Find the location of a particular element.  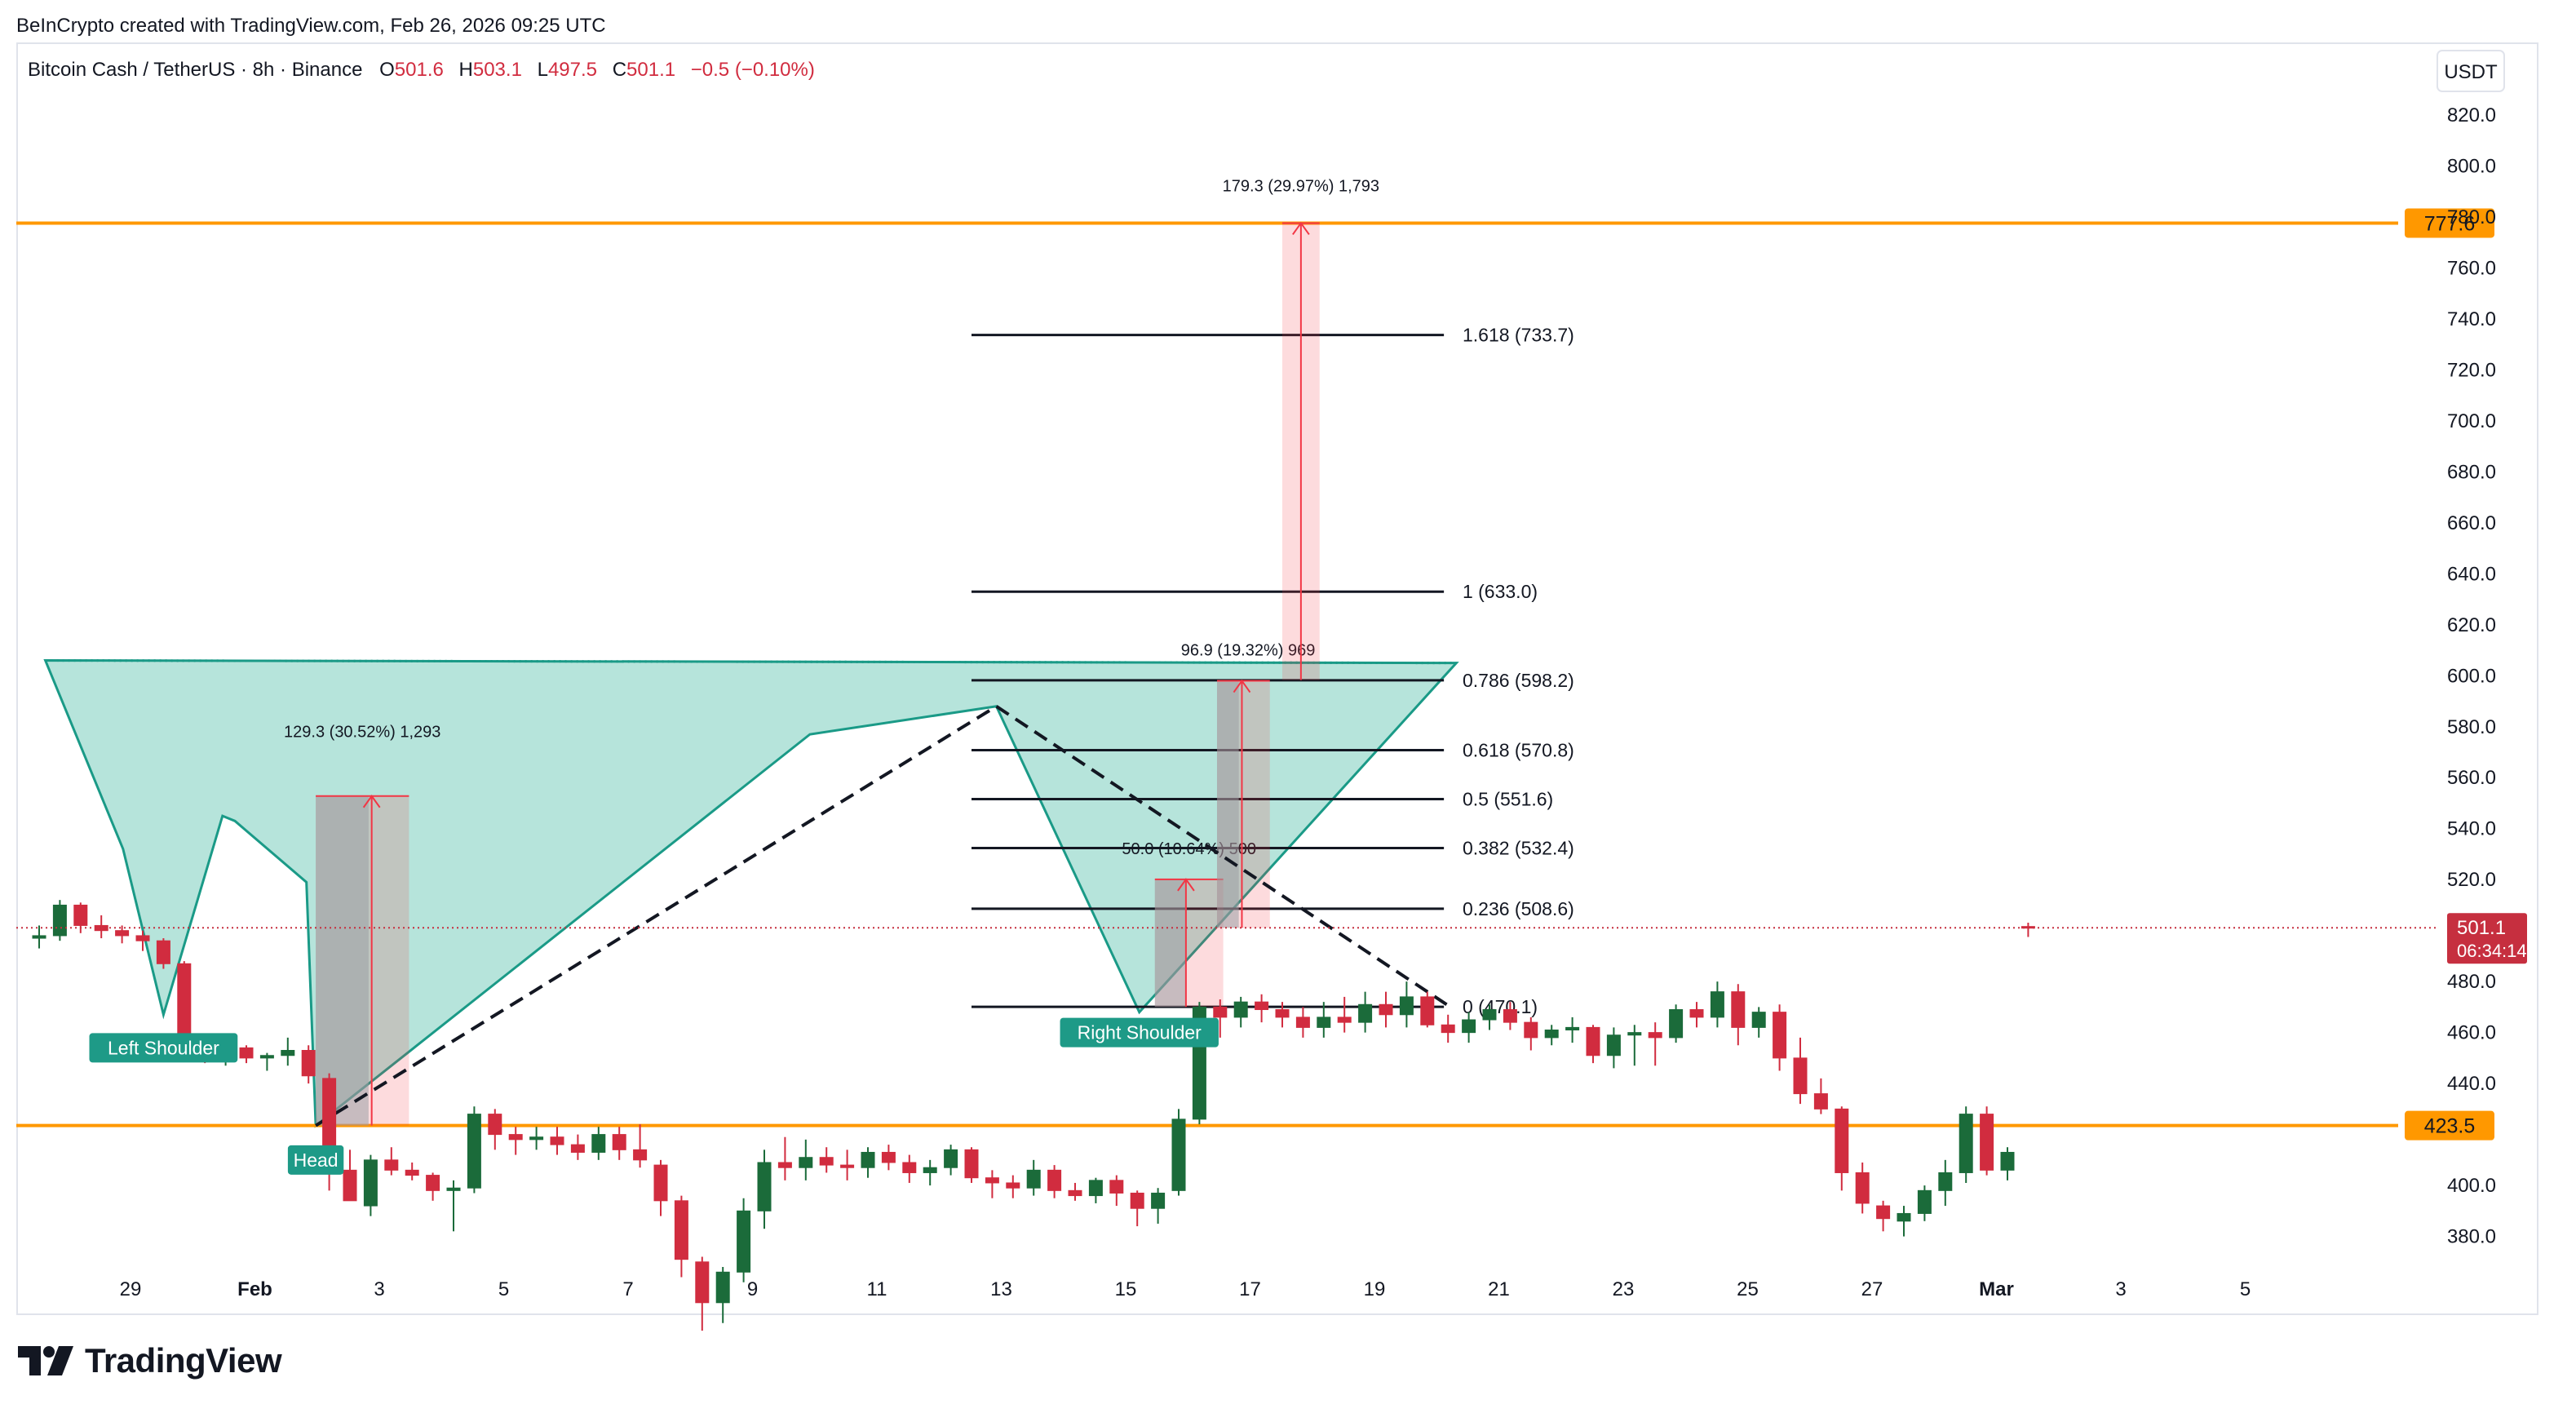

y-tick-label: 800.0 is located at coordinates (2471, 166).